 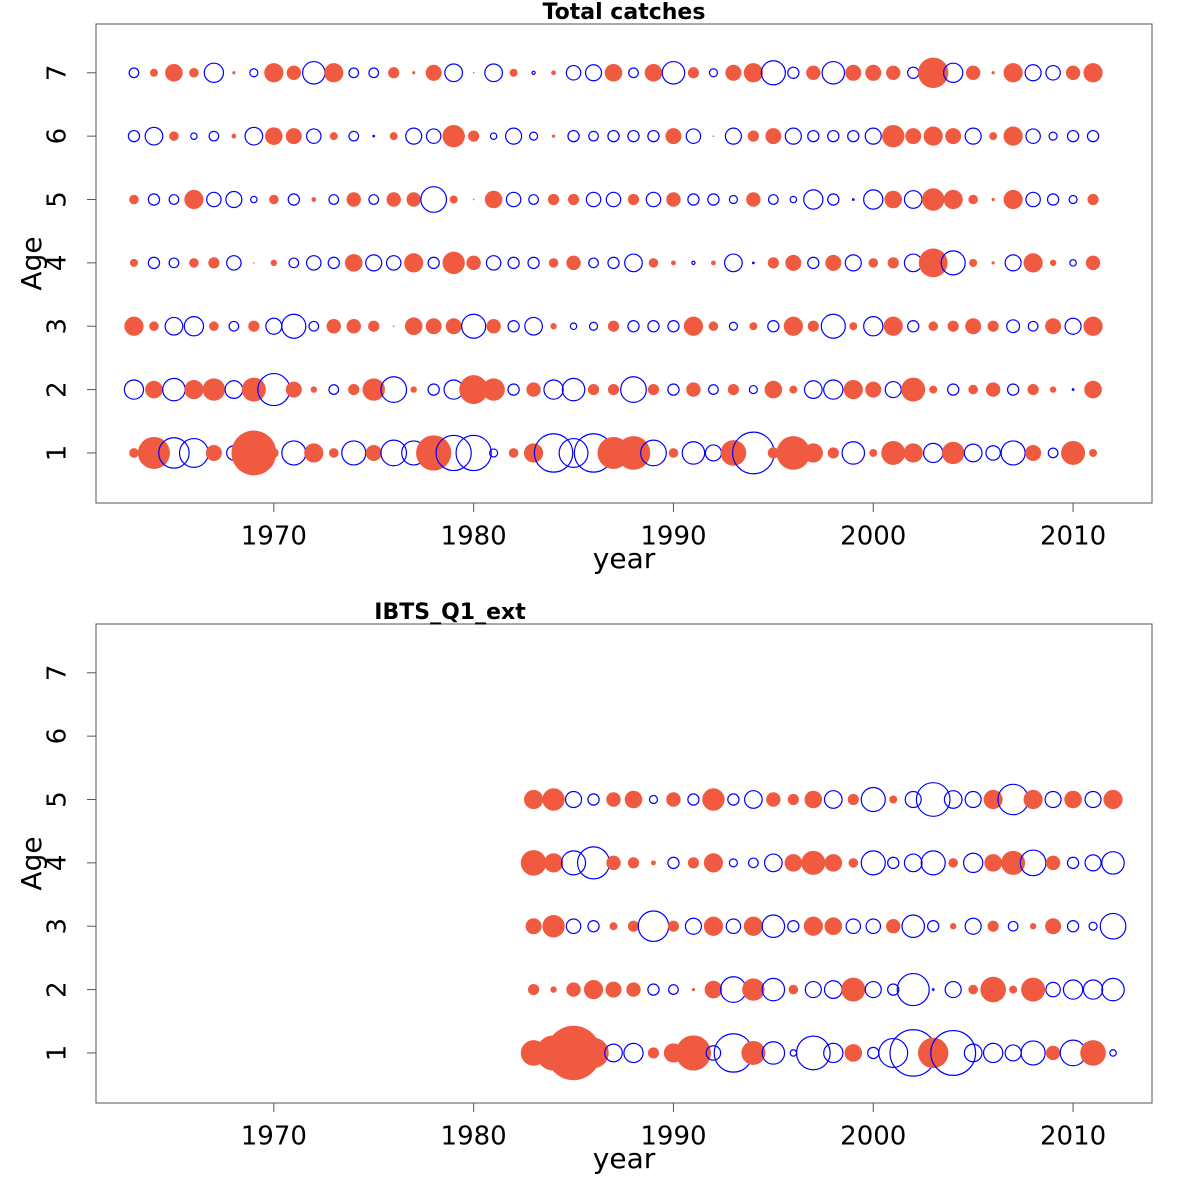 What do you see at coordinates (58, 863) in the screenshot?
I see `y-tick-label: 4` at bounding box center [58, 863].